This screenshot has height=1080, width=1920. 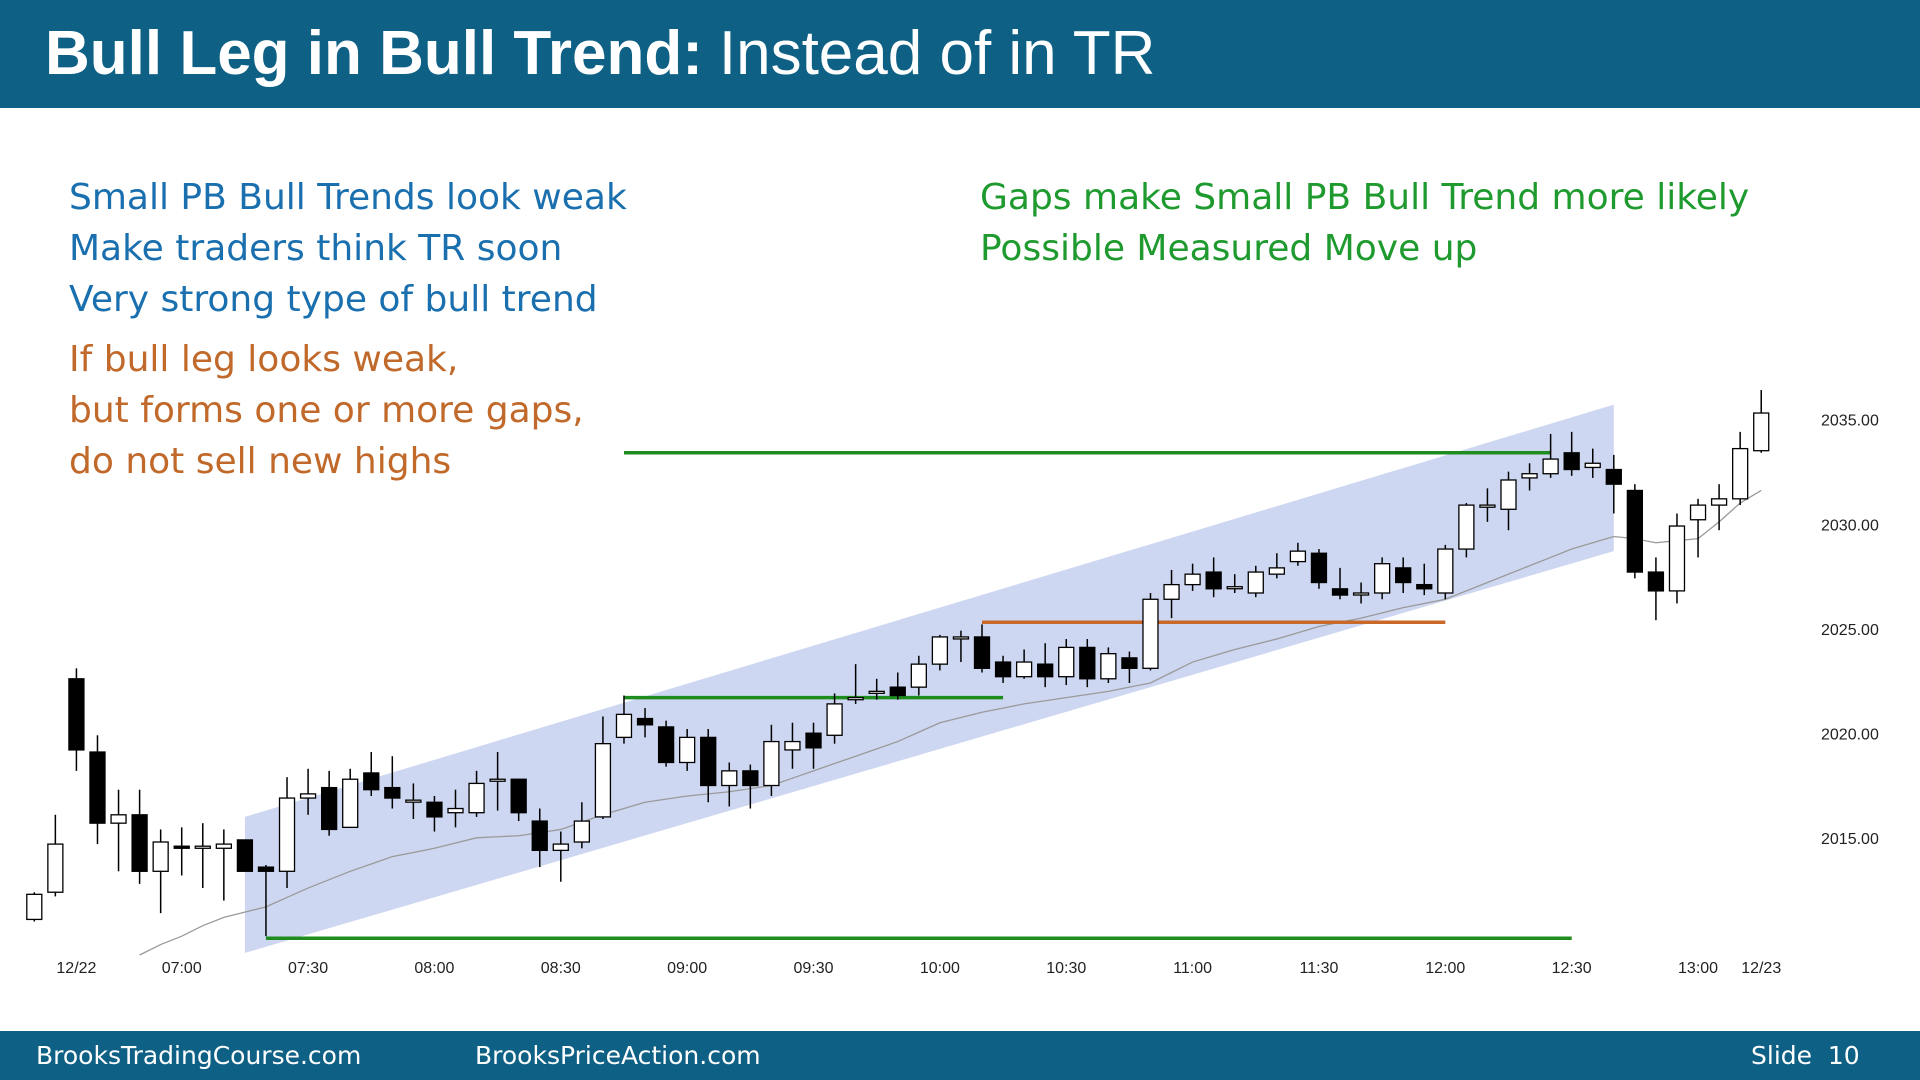 What do you see at coordinates (199, 1055) in the screenshot?
I see `footer-left: BrooksTradingCourse.com` at bounding box center [199, 1055].